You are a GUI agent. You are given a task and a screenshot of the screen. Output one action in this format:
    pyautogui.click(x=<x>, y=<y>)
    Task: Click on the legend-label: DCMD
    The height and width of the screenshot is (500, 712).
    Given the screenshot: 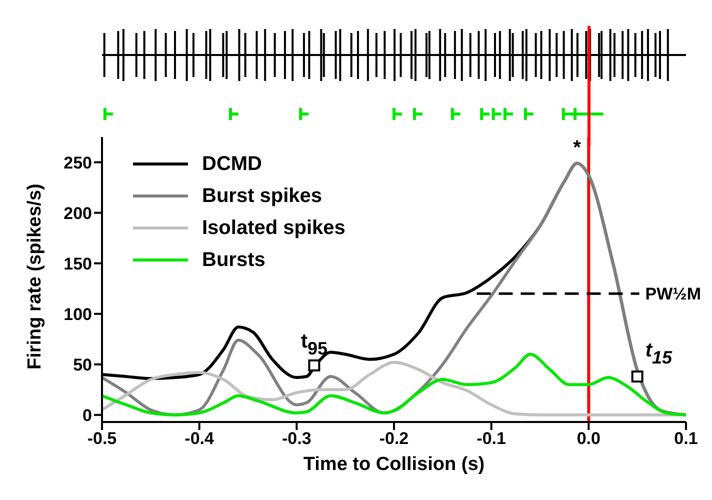 What is the action you would take?
    pyautogui.click(x=232, y=164)
    